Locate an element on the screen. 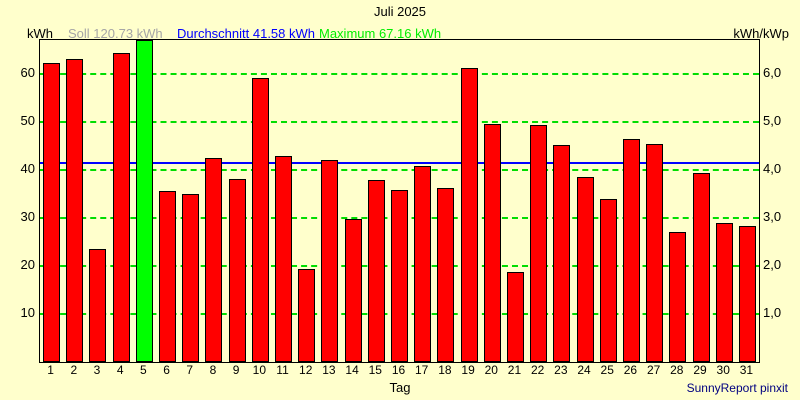 The height and width of the screenshot is (400, 800). average-legend-label: Durchschnitt 41.58 kWh is located at coordinates (246, 33).